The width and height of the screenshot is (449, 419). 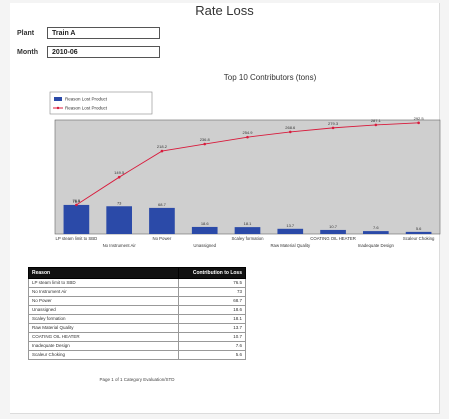 I want to click on chart-title: Top 10 Contributors (tons), so click(x=270, y=77).